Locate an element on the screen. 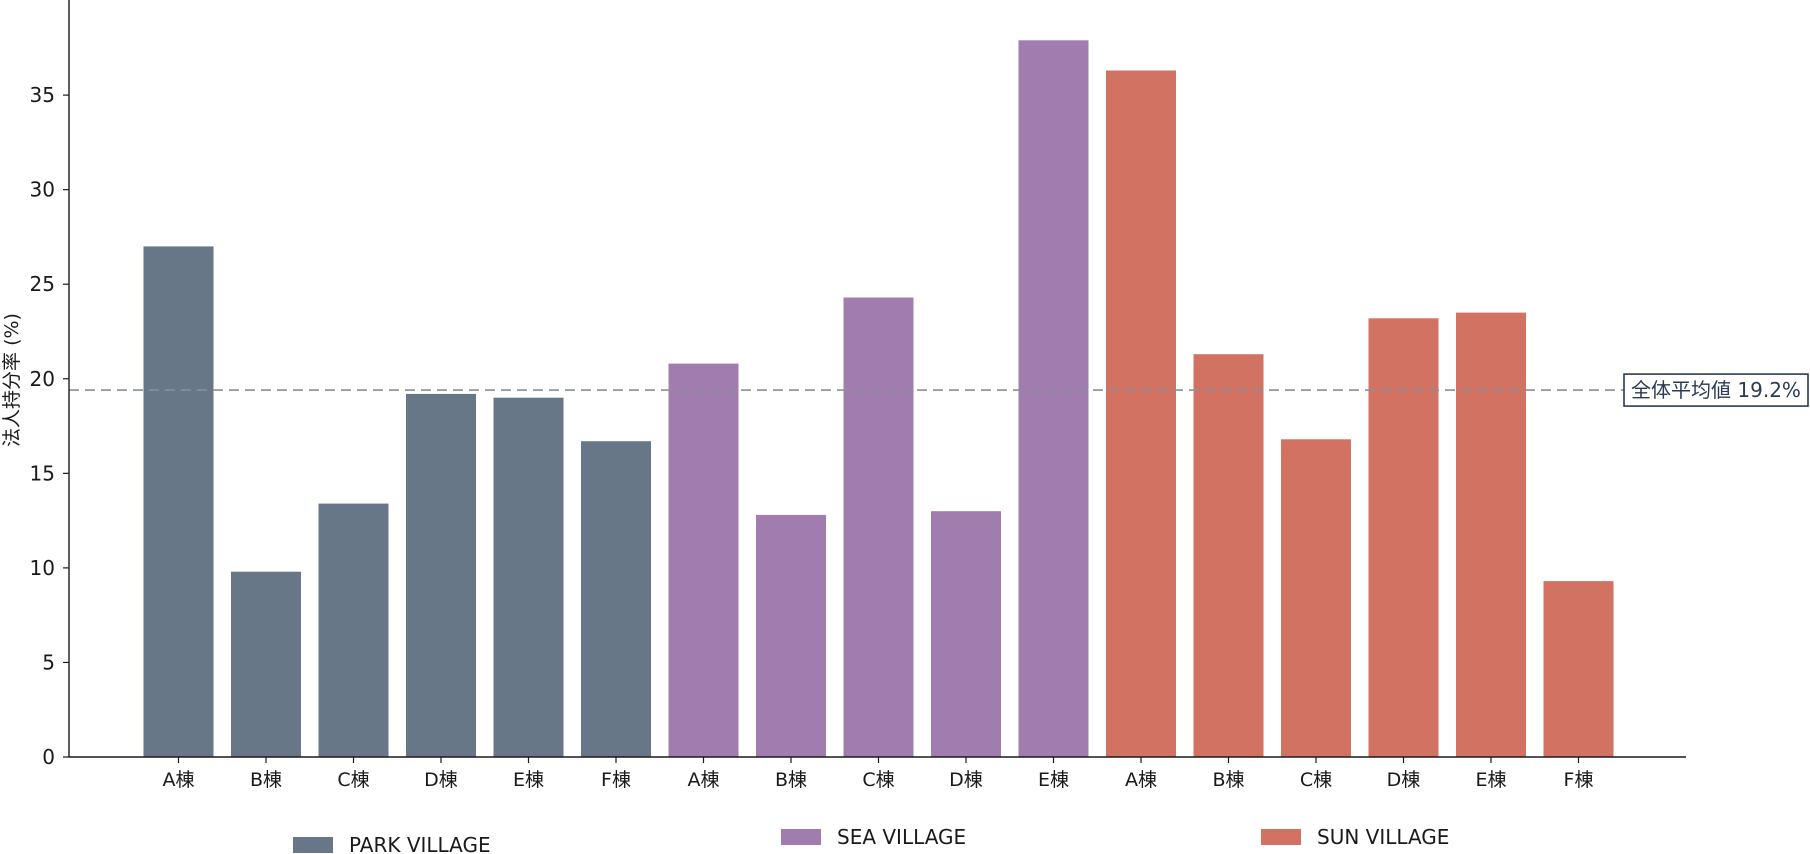 This screenshot has height=854, width=1810. reference-line-layer: 全体平均値 19.2% is located at coordinates (939, 390).